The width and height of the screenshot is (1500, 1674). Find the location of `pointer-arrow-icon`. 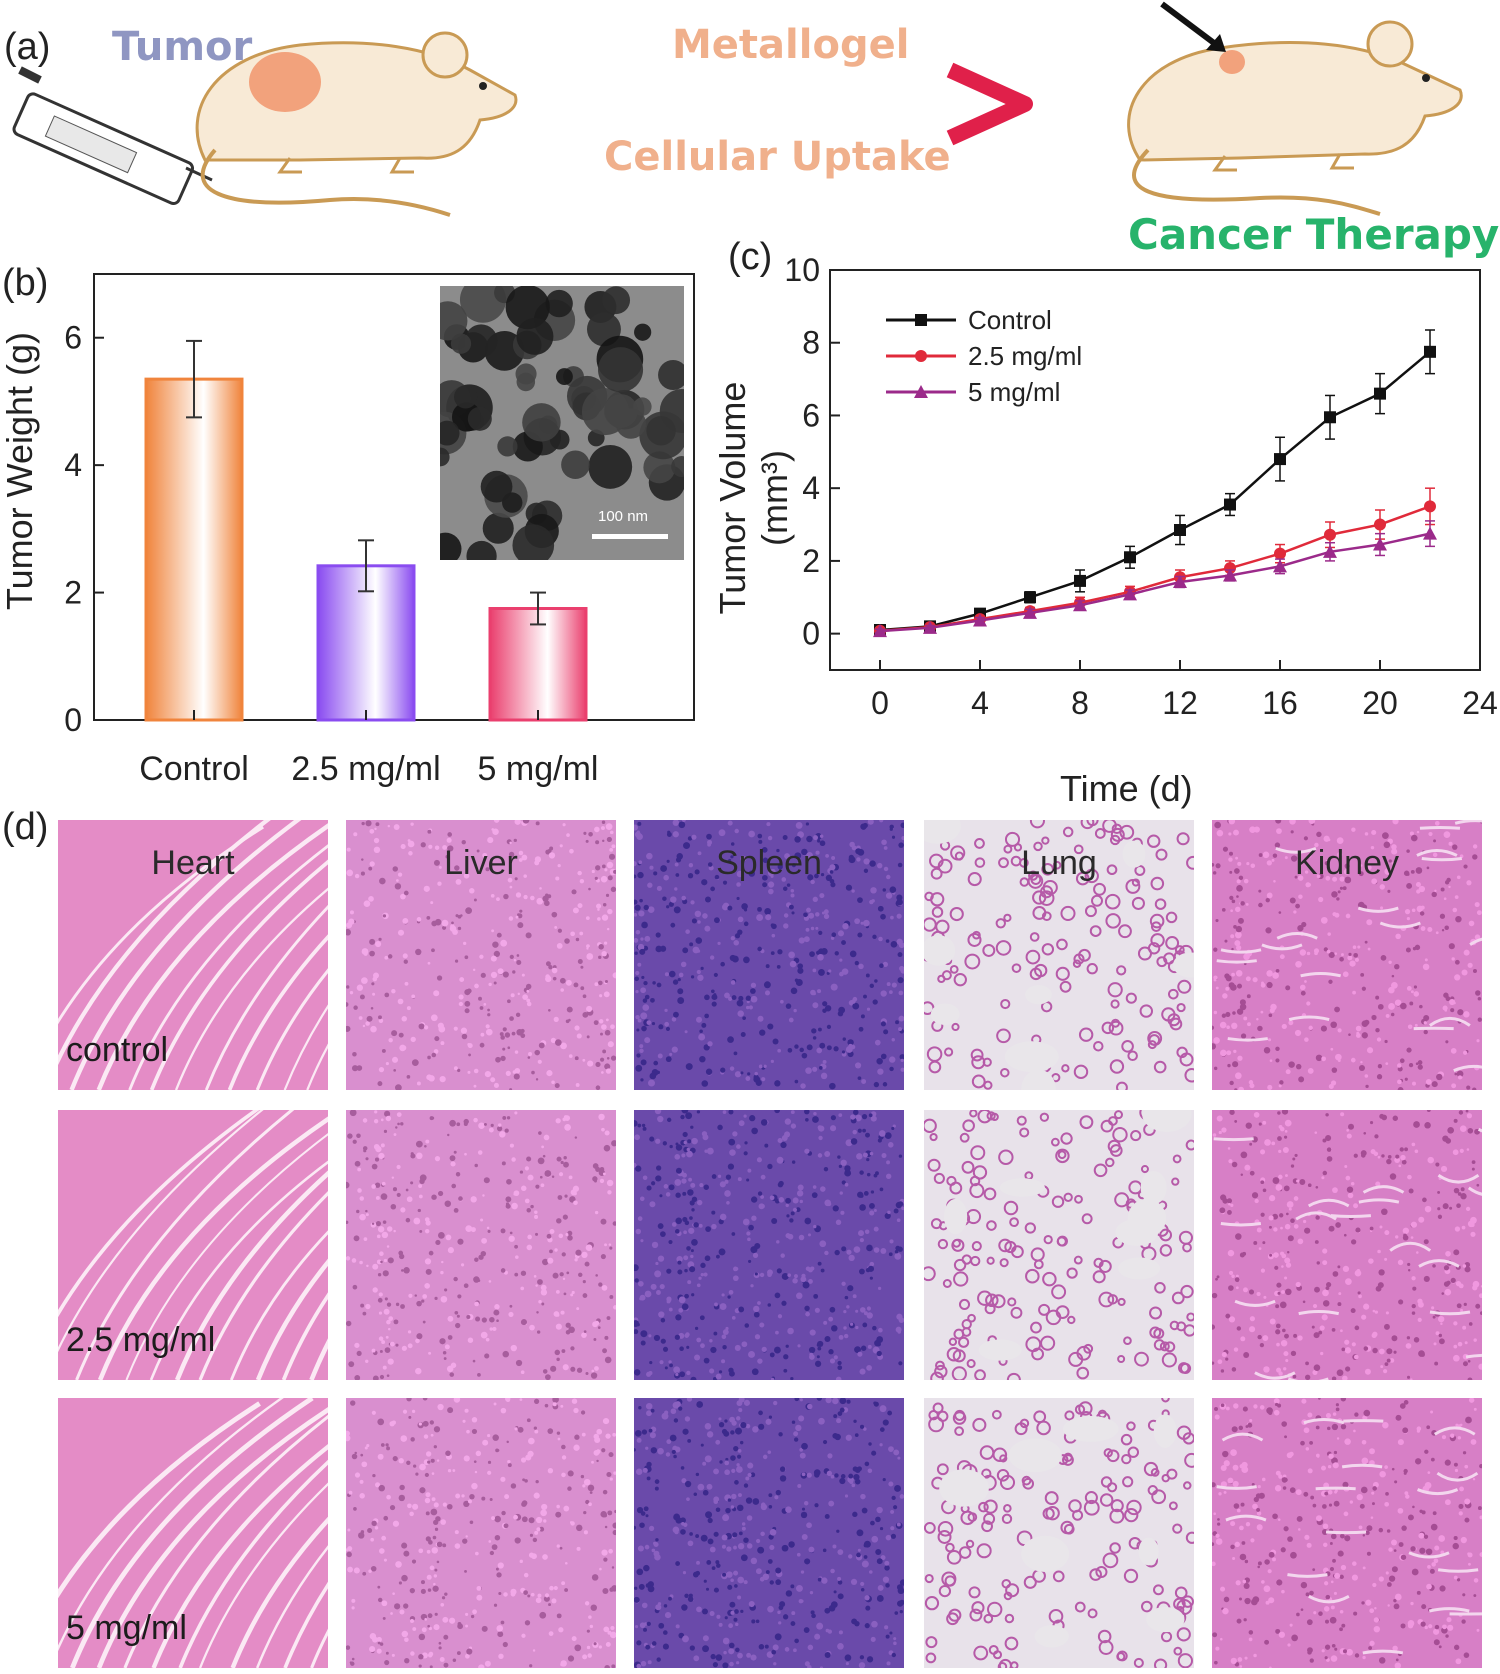

pointer-arrow-icon is located at coordinates (1193, 26).